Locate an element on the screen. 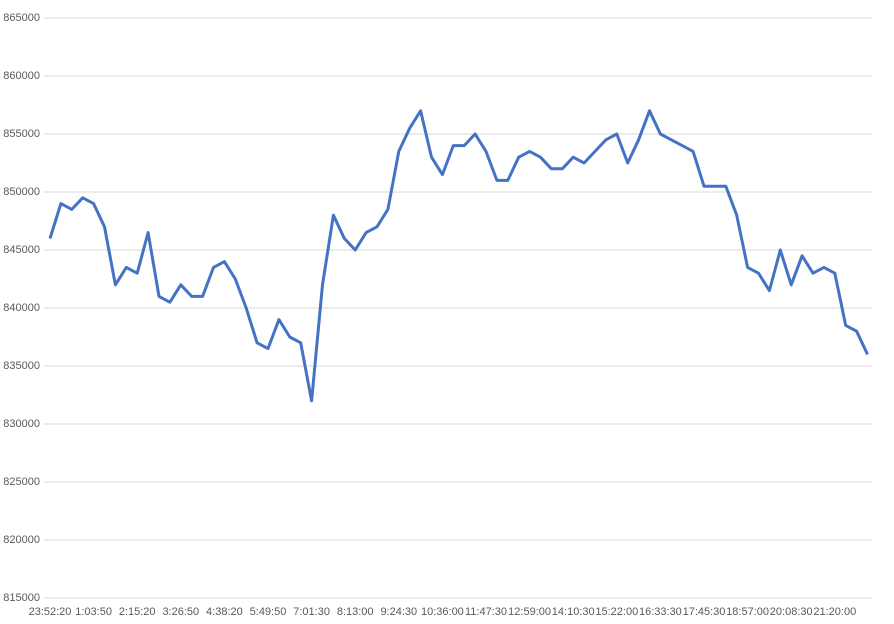  y-tick-label: 860000 is located at coordinates (21, 76).